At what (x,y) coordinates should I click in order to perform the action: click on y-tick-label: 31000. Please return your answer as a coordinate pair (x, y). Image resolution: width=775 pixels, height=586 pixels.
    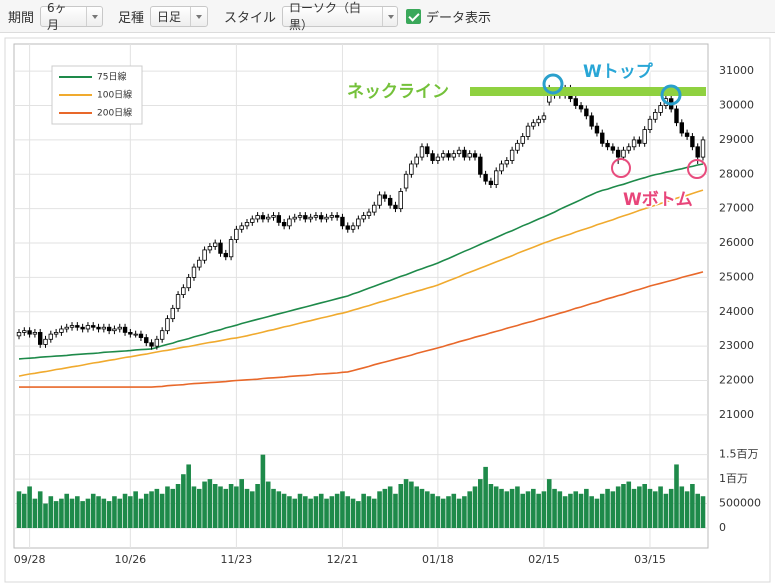
    Looking at the image, I should click on (736, 70).